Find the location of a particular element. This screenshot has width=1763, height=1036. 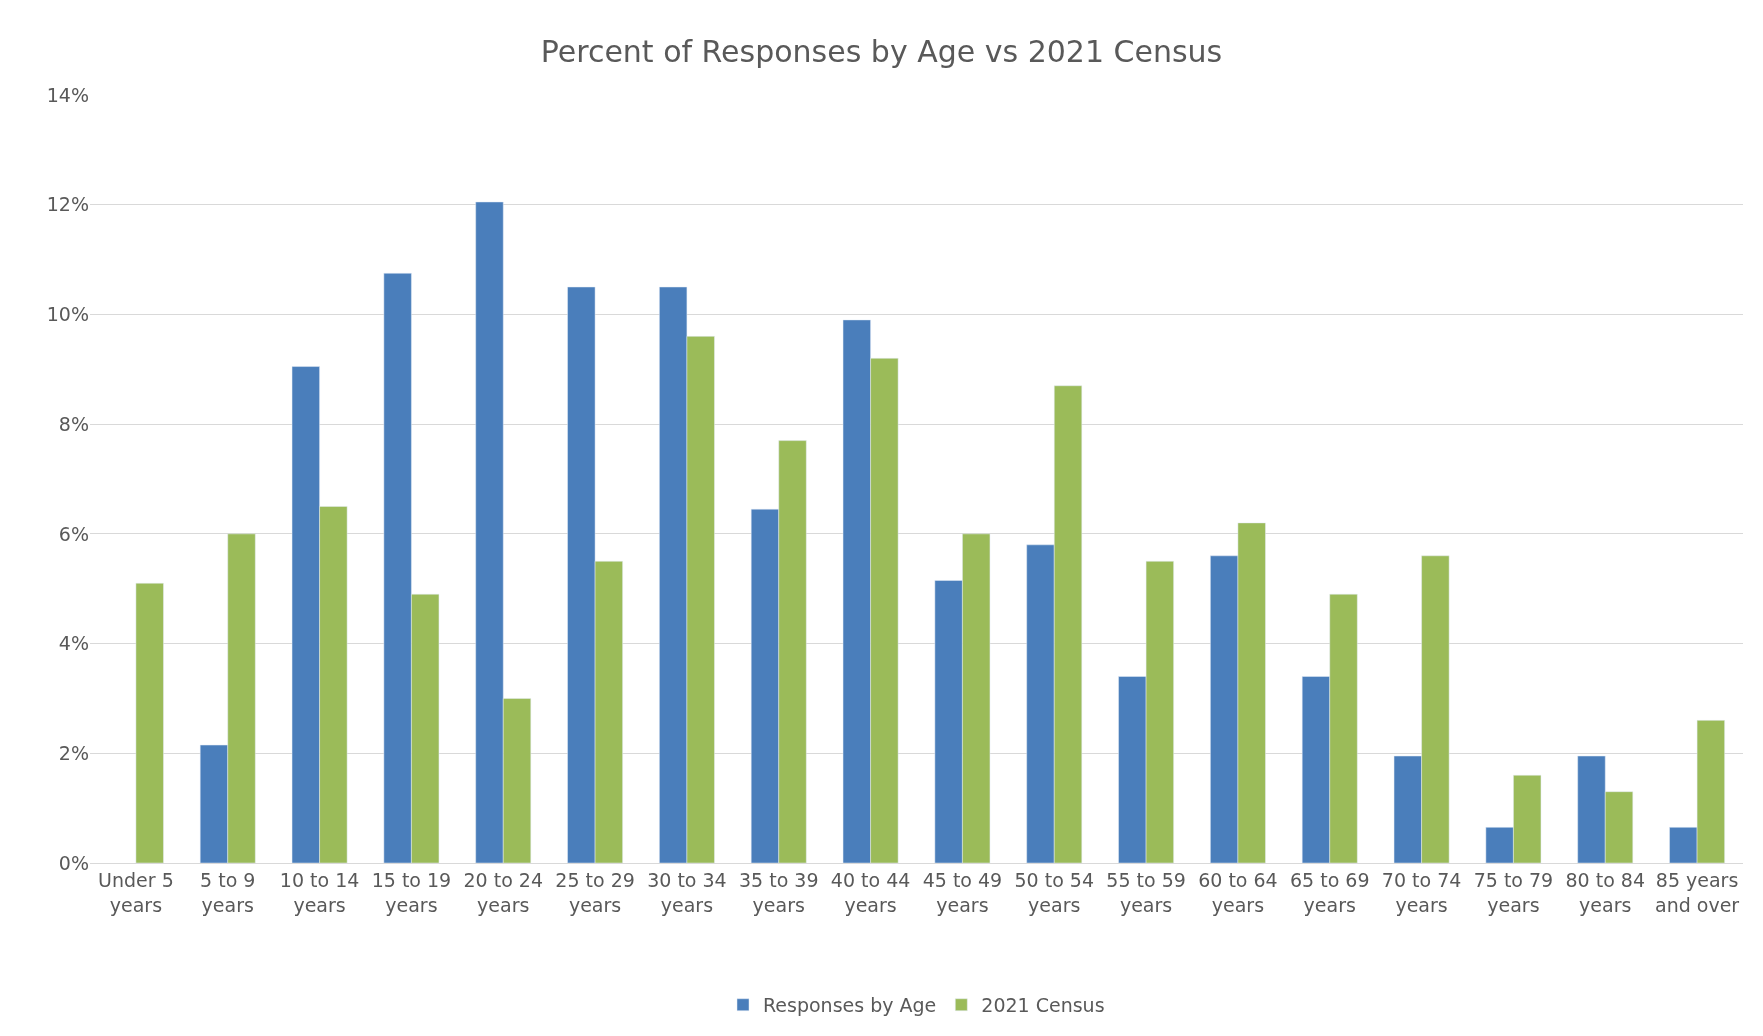

chart-title: Percent of Responses by Age vs 2021 Census is located at coordinates (881, 52).